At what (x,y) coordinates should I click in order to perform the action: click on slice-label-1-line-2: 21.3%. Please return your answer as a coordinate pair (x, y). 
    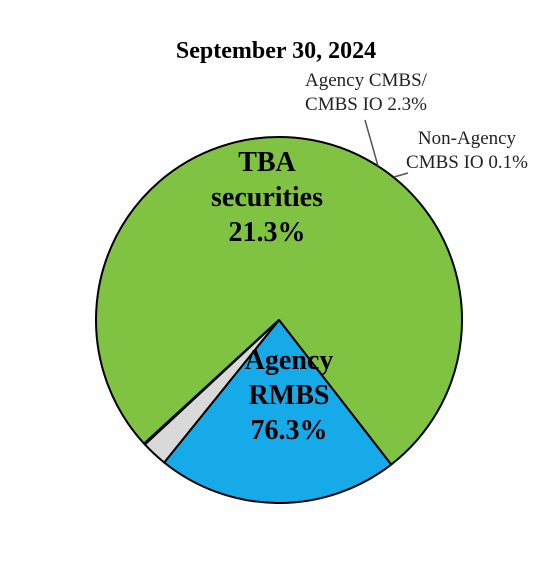
    Looking at the image, I should click on (267, 232).